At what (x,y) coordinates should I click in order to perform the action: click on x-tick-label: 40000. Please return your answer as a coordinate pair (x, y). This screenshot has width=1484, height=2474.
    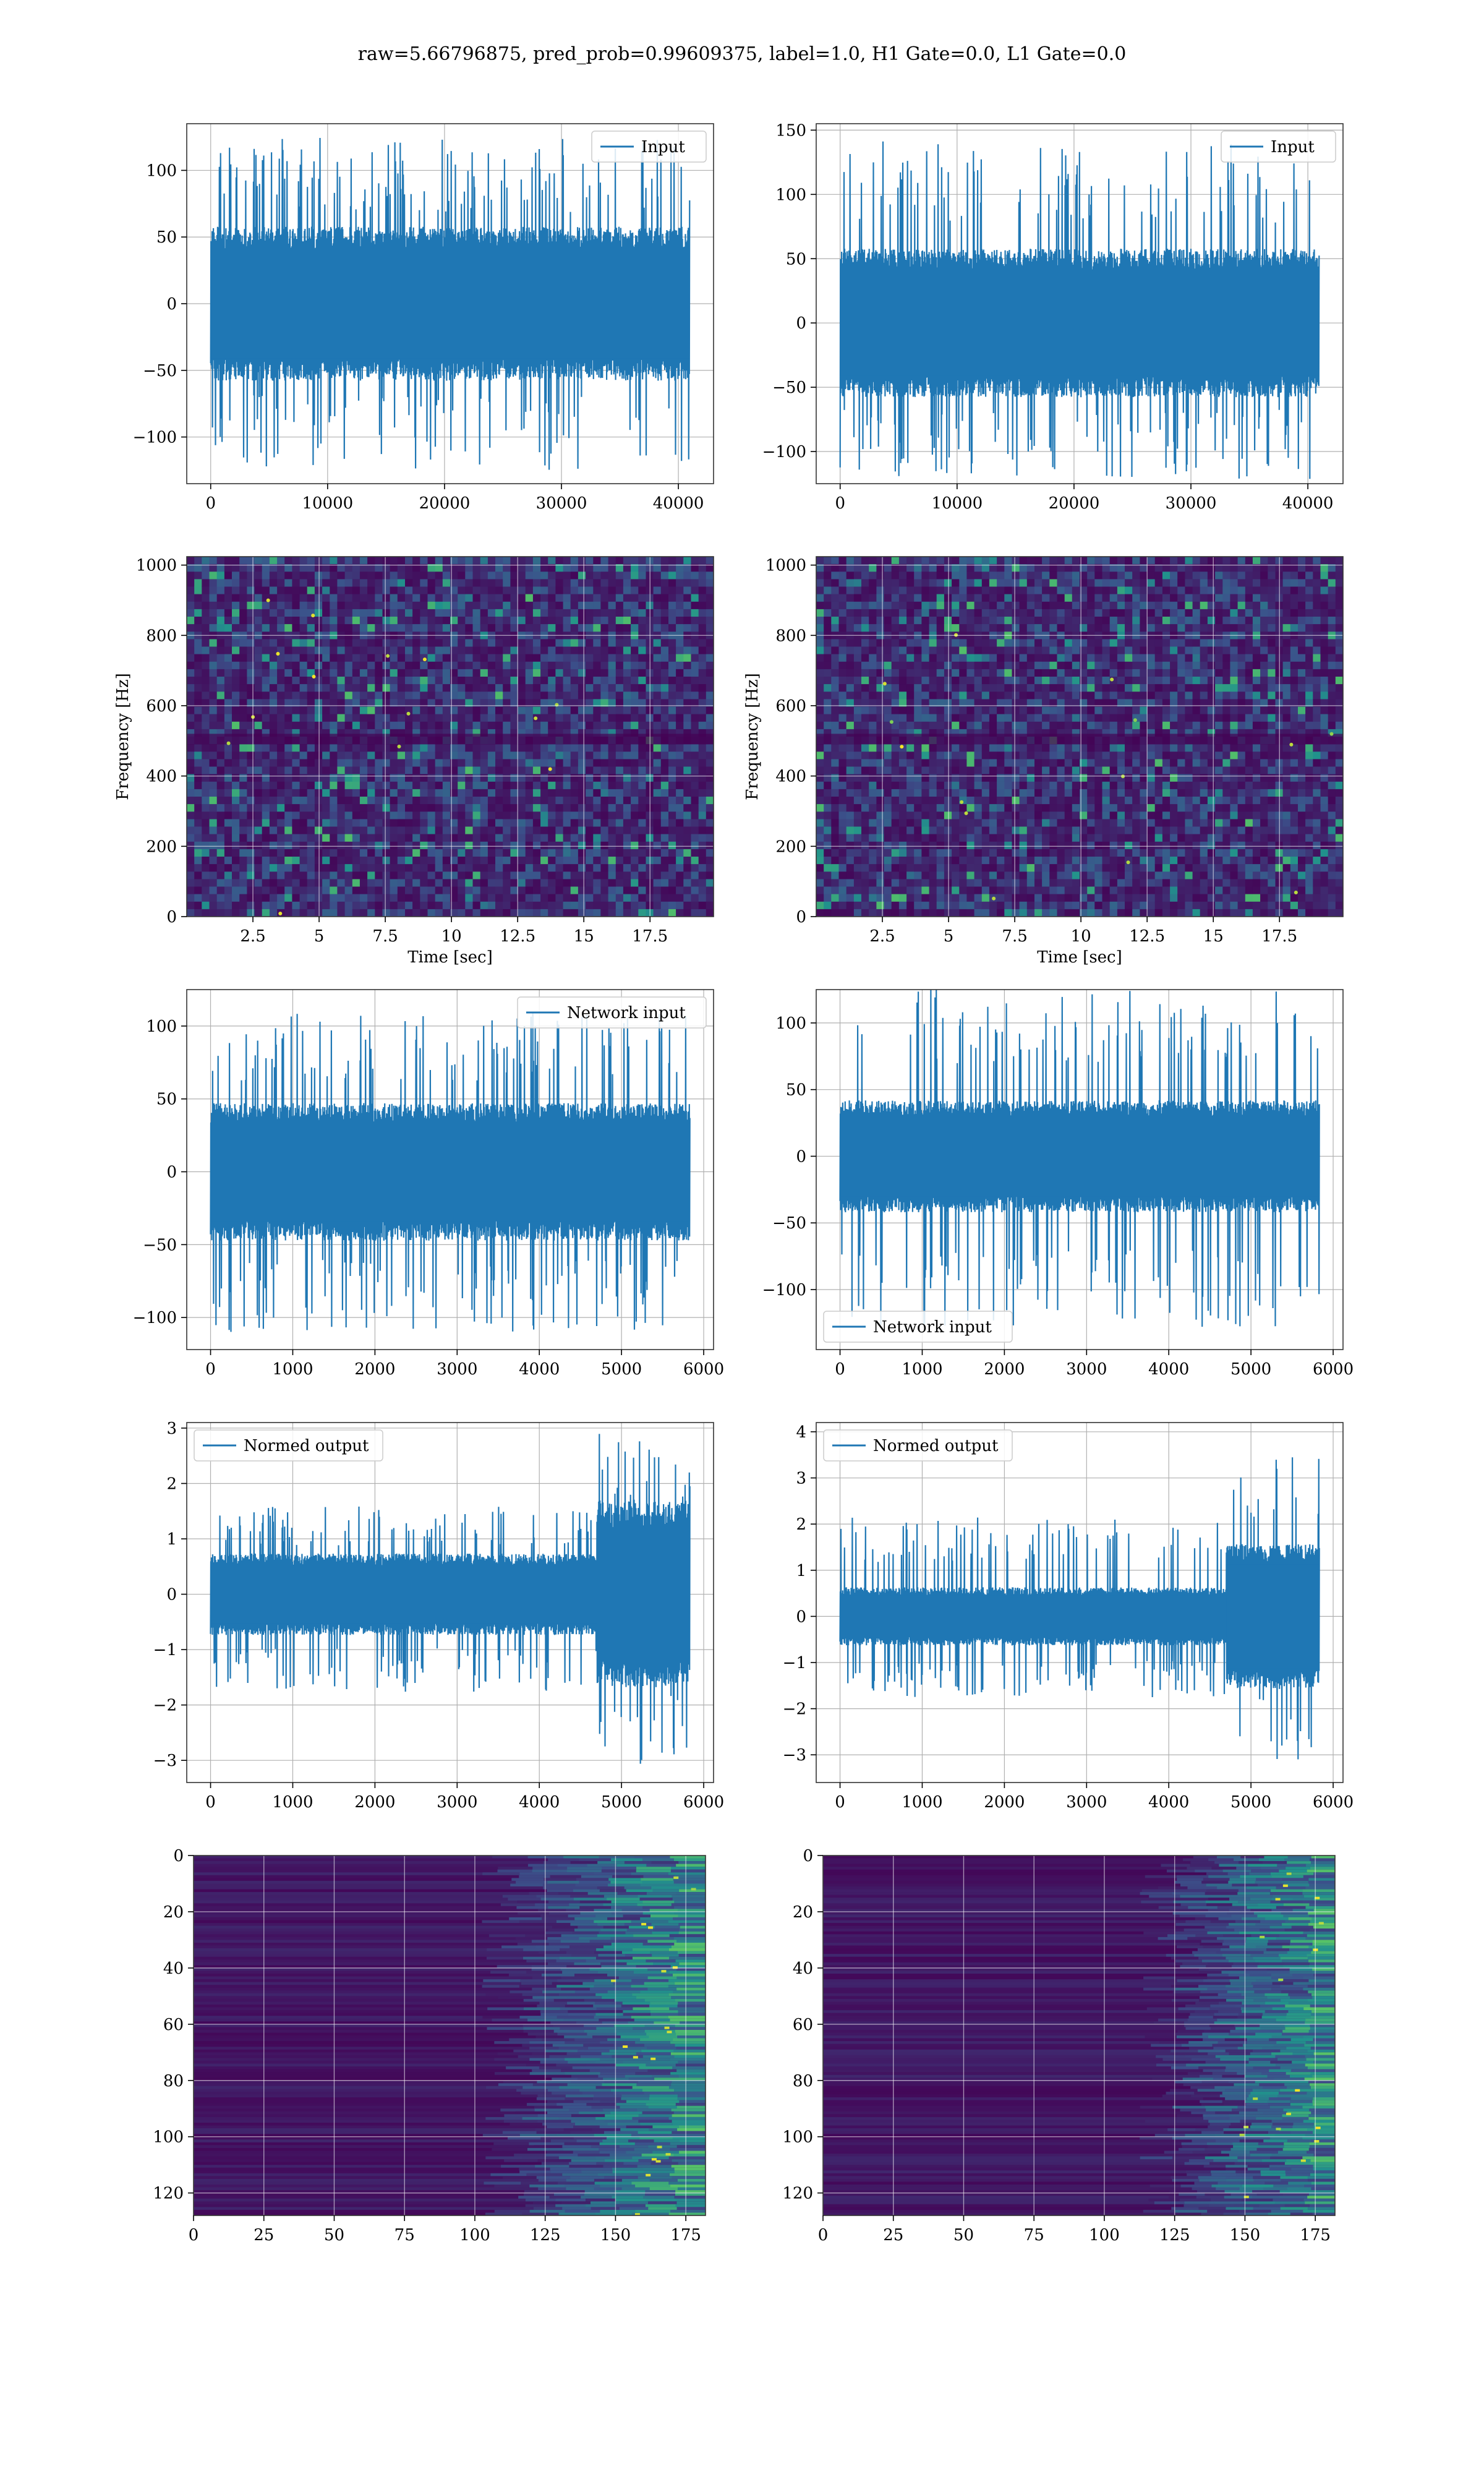
    Looking at the image, I should click on (1308, 503).